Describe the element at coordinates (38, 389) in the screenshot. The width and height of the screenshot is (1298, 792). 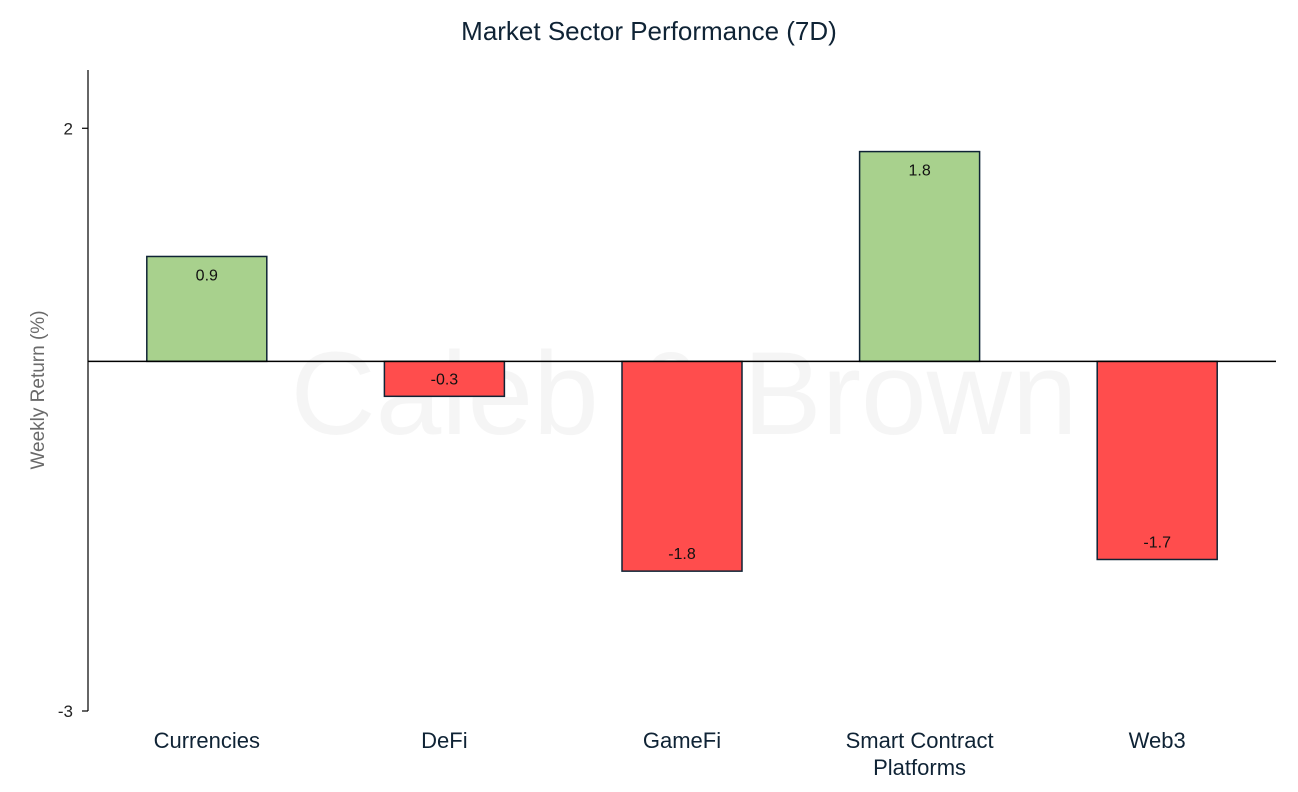
I see `y-axis-label: Weekly Return (%)` at that location.